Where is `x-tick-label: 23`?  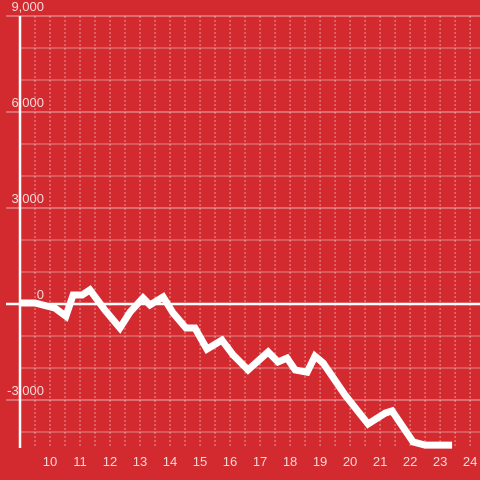 x-tick-label: 23 is located at coordinates (440, 461).